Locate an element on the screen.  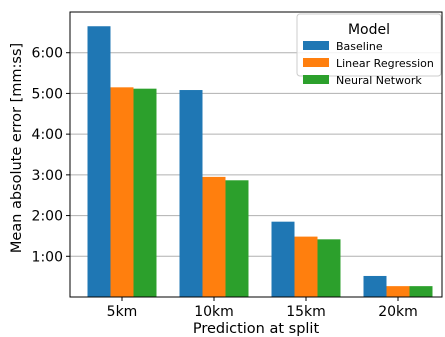
x-tick-label: 20km is located at coordinates (398, 312).